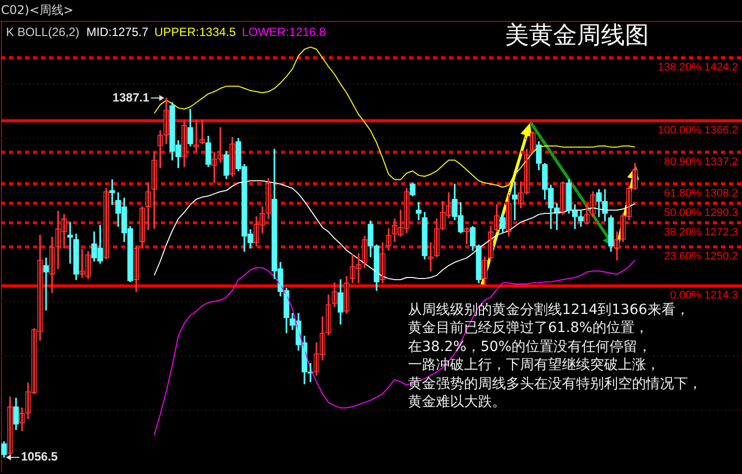 The image size is (742, 474). What do you see at coordinates (37, 10) in the screenshot?
I see `chart-subtitle: C02)<周线>` at bounding box center [37, 10].